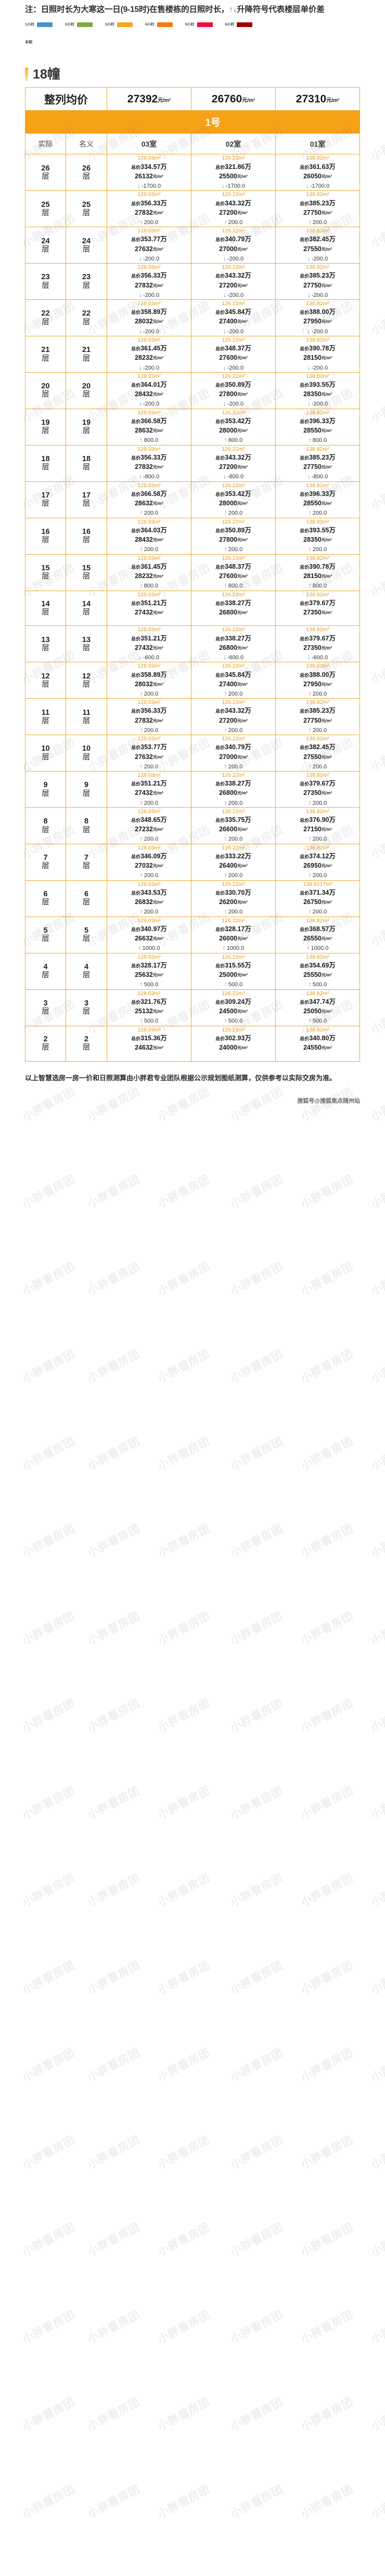 The width and height of the screenshot is (385, 2576). Describe the element at coordinates (149, 608) in the screenshot. I see `price-cell-03室: 128.03m² 总价351.21万 27432元/m²` at that location.